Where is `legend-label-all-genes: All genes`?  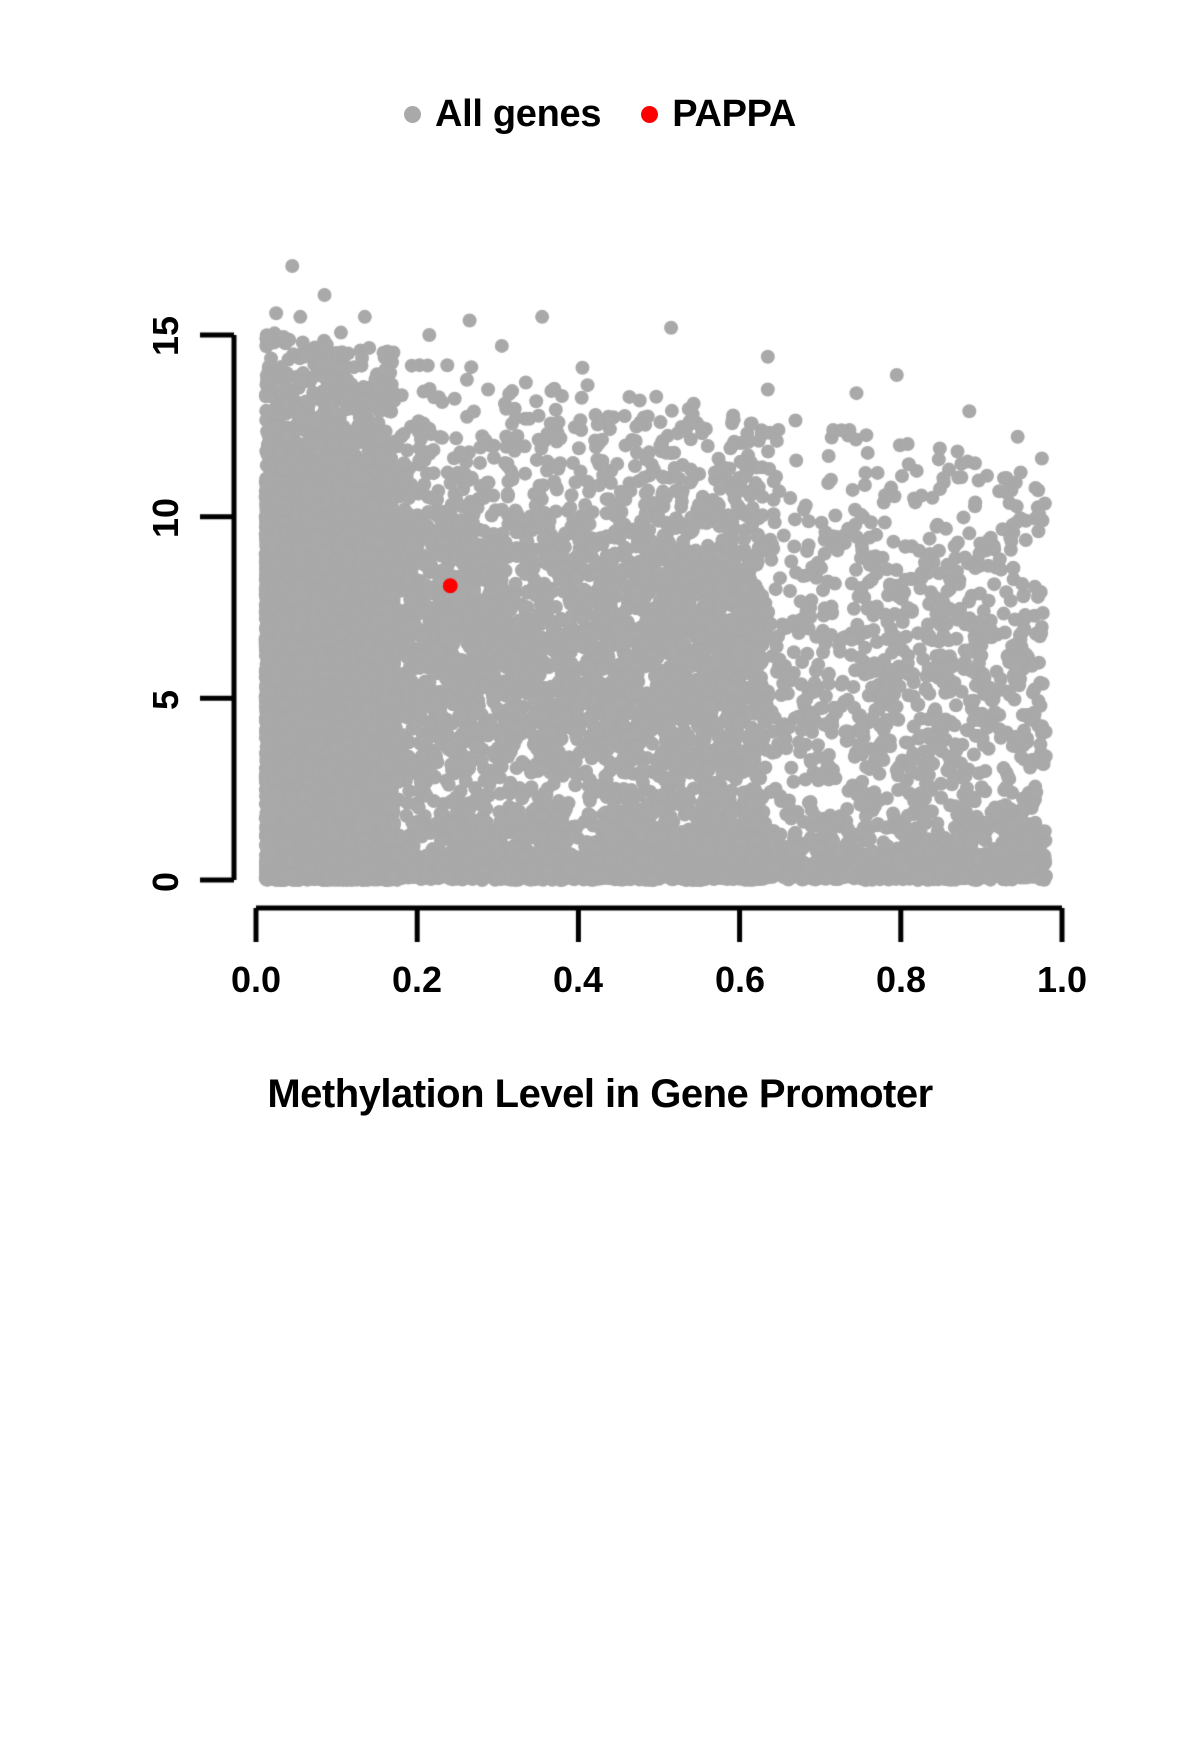
legend-label-all-genes: All genes is located at coordinates (518, 114).